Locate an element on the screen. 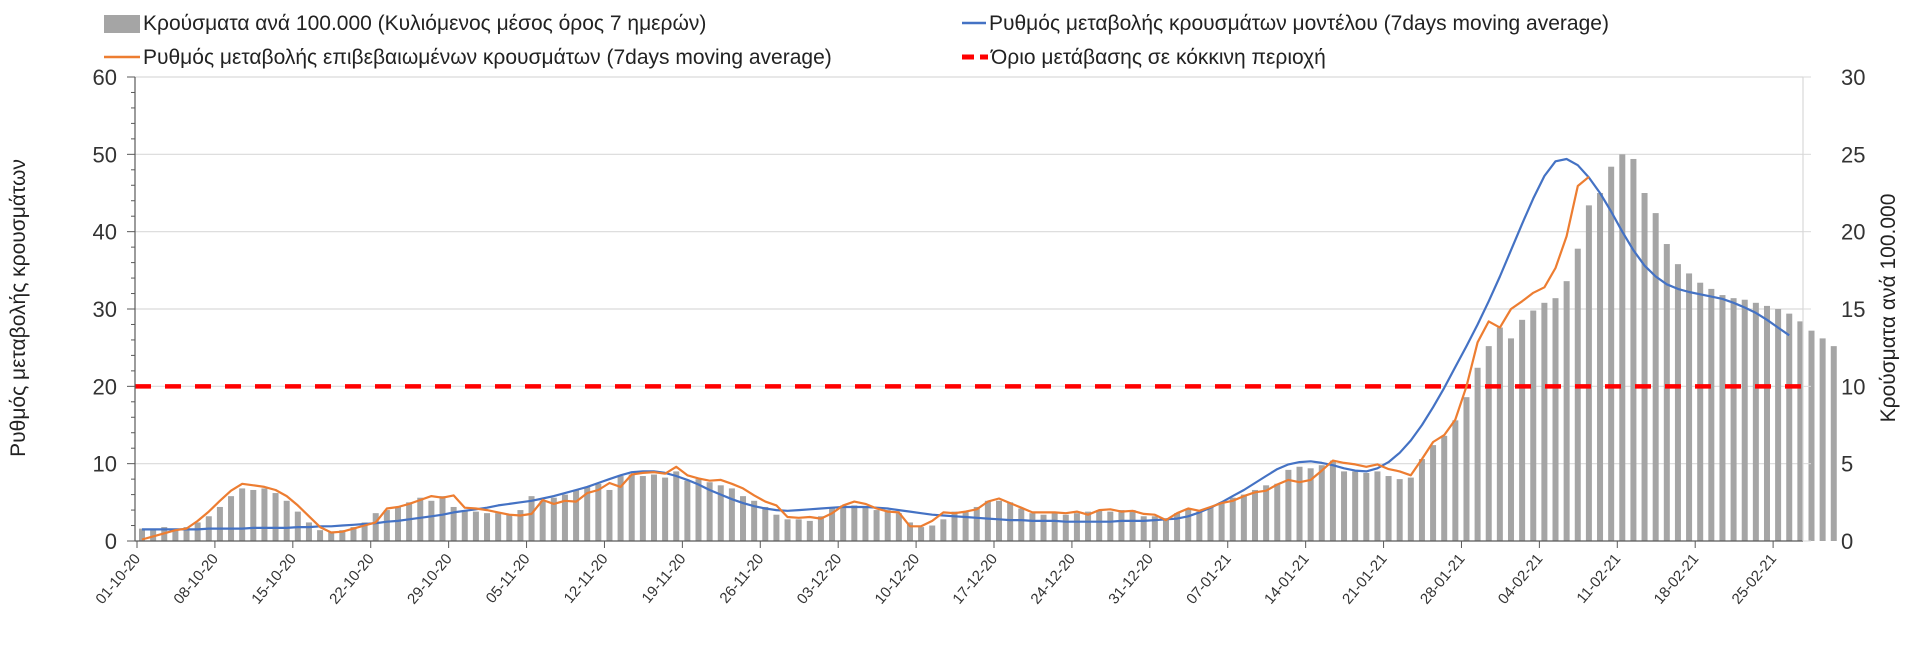 The width and height of the screenshot is (1920, 647). x-tick-label: 29-10-20 is located at coordinates (430, 579).